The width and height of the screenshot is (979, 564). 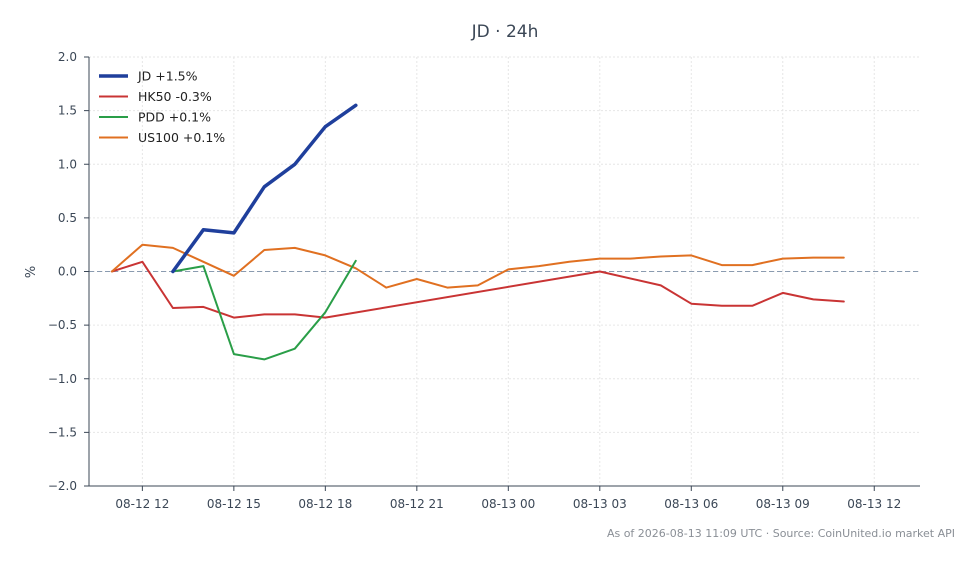 What do you see at coordinates (264, 188) in the screenshot?
I see `series-line-jd` at bounding box center [264, 188].